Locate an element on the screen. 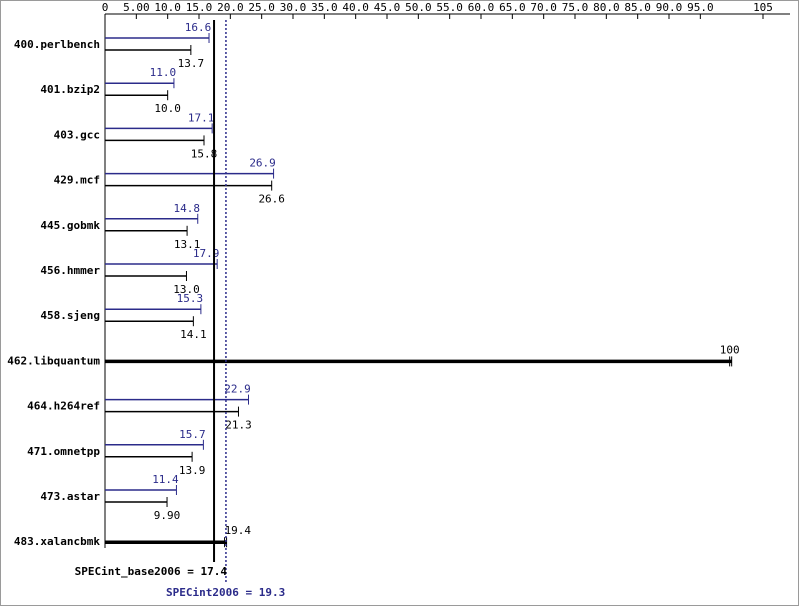 Image resolution: width=799 pixels, height=606 pixels. x-tick-label: 60.0 is located at coordinates (481, 7).